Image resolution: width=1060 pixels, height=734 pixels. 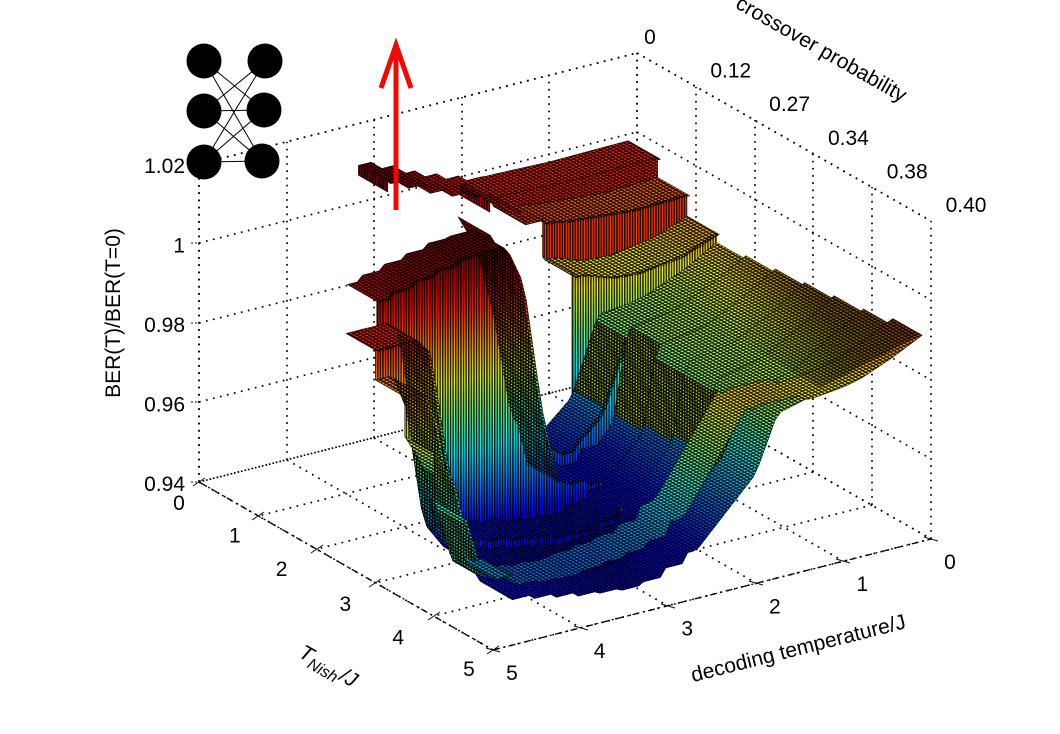 I want to click on svg-text: 0.40, so click(x=966, y=205).